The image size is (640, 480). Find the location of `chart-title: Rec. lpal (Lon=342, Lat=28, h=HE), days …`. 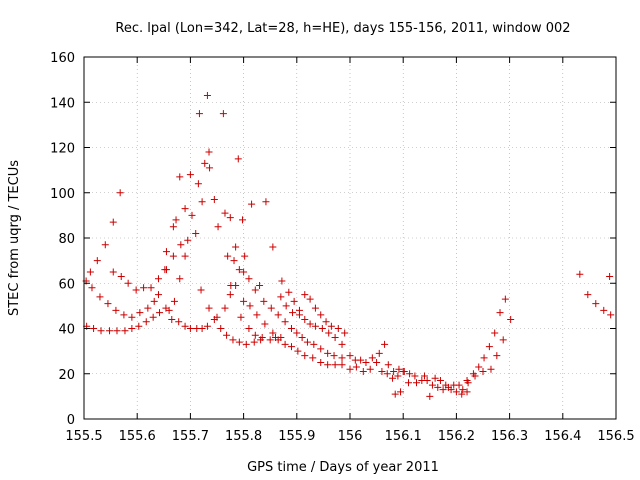

chart-title: Rec. lpal (Lon=342, Lat=28, h=HE), days … is located at coordinates (342, 28).